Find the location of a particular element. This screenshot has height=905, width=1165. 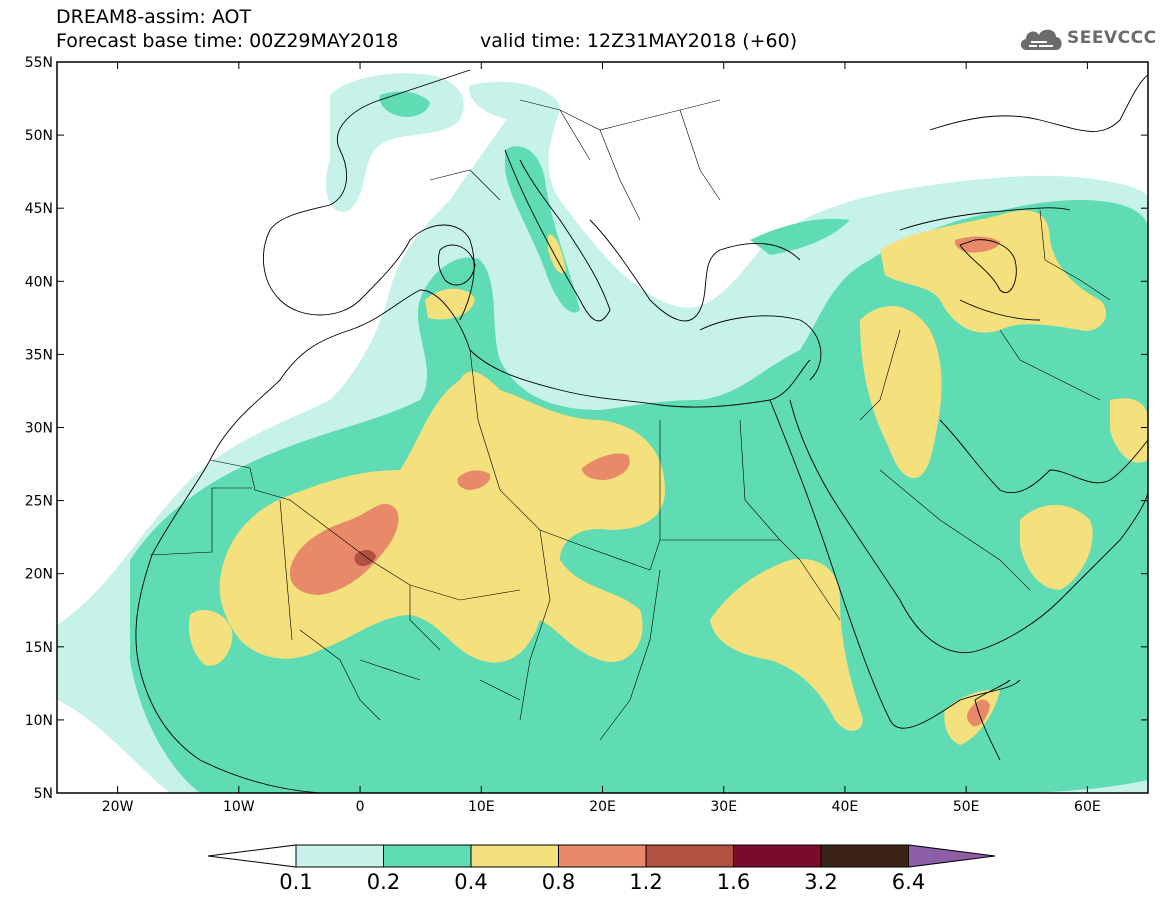

aot-level-0.2-europe is located at coordinates (404, 104).